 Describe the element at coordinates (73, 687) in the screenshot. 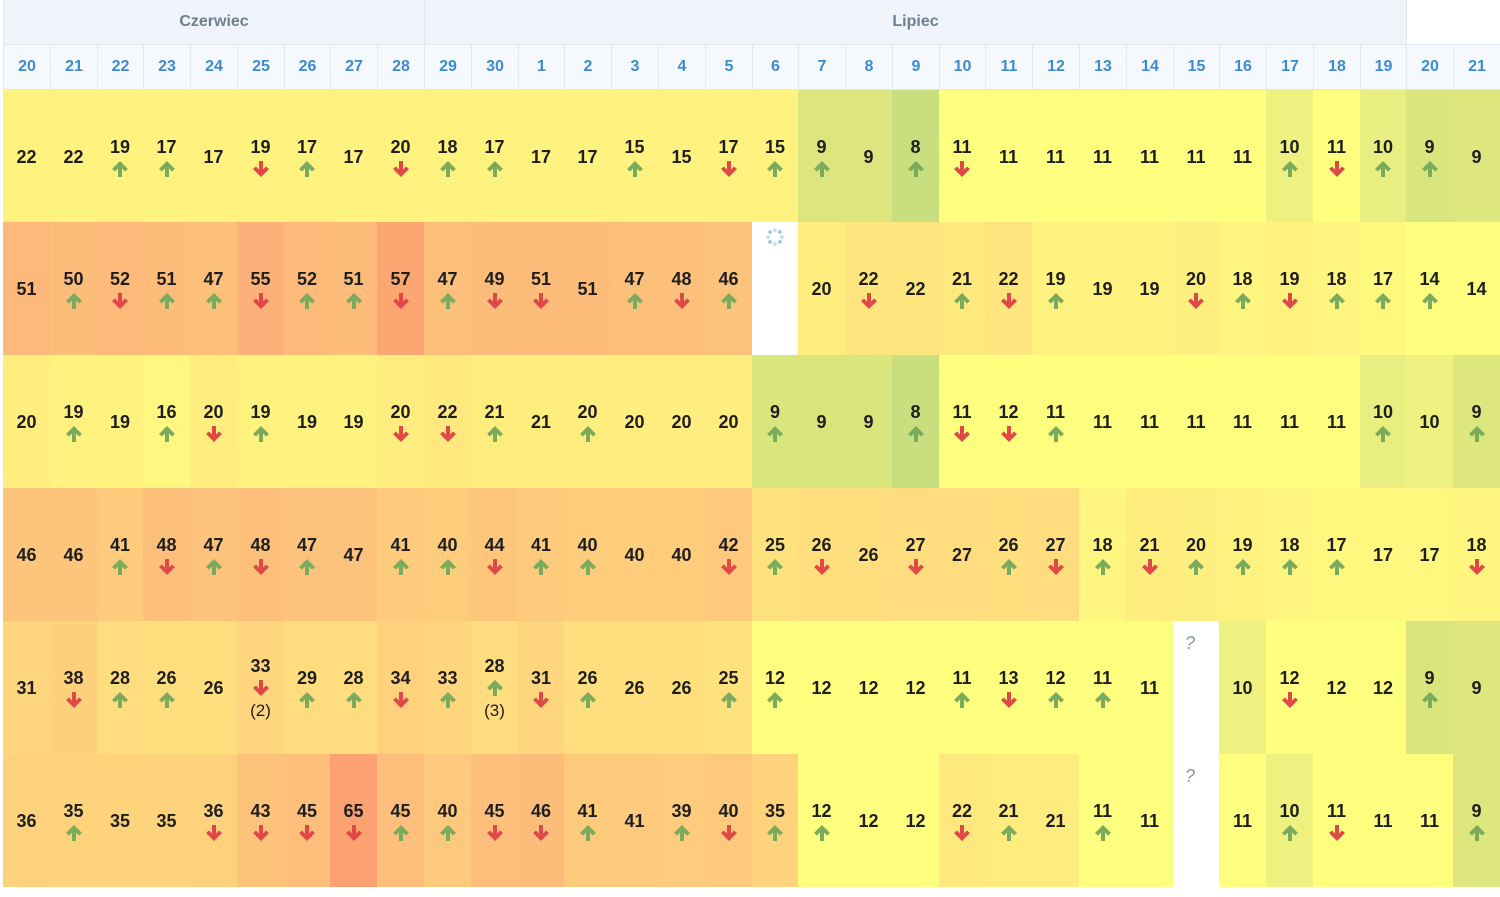

I see `table-cell: 38` at that location.